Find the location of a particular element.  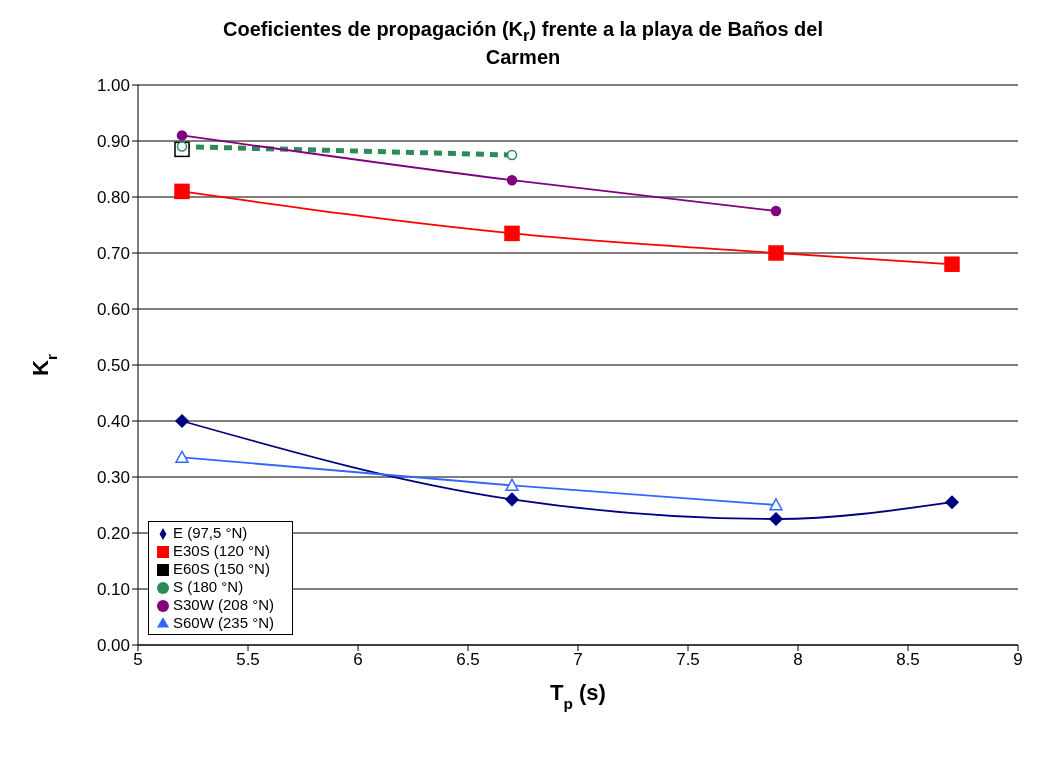

legend-label: E (97,5 °N) is located at coordinates (210, 532).